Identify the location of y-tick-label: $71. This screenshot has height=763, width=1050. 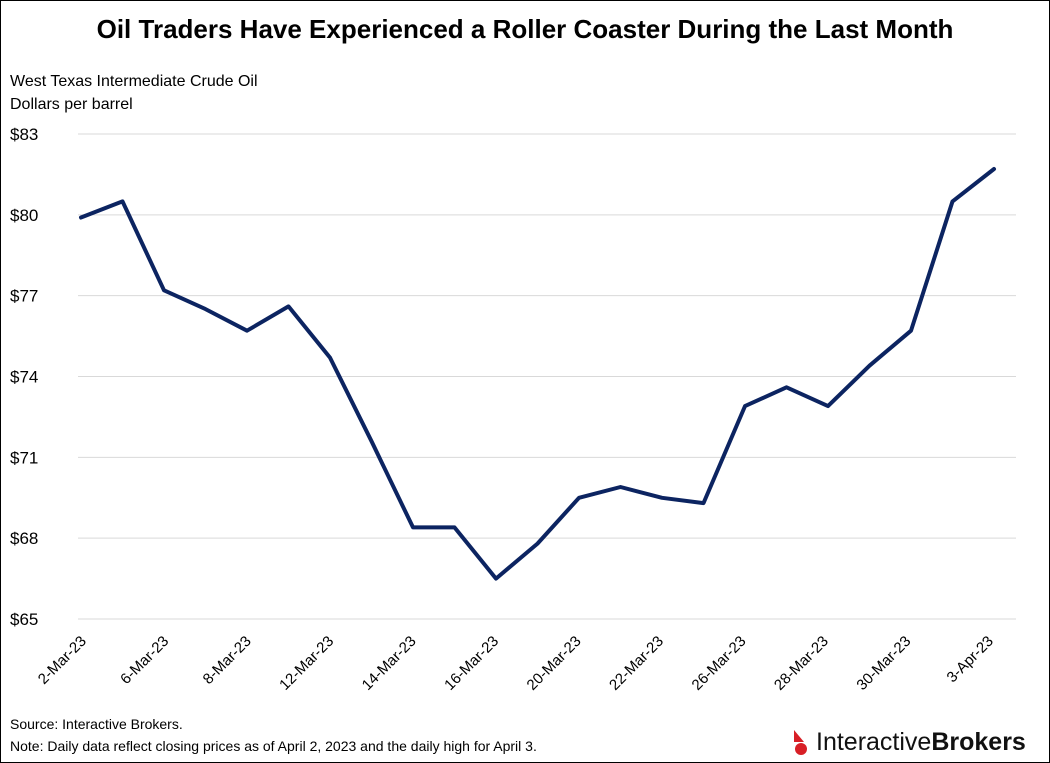
(24, 457).